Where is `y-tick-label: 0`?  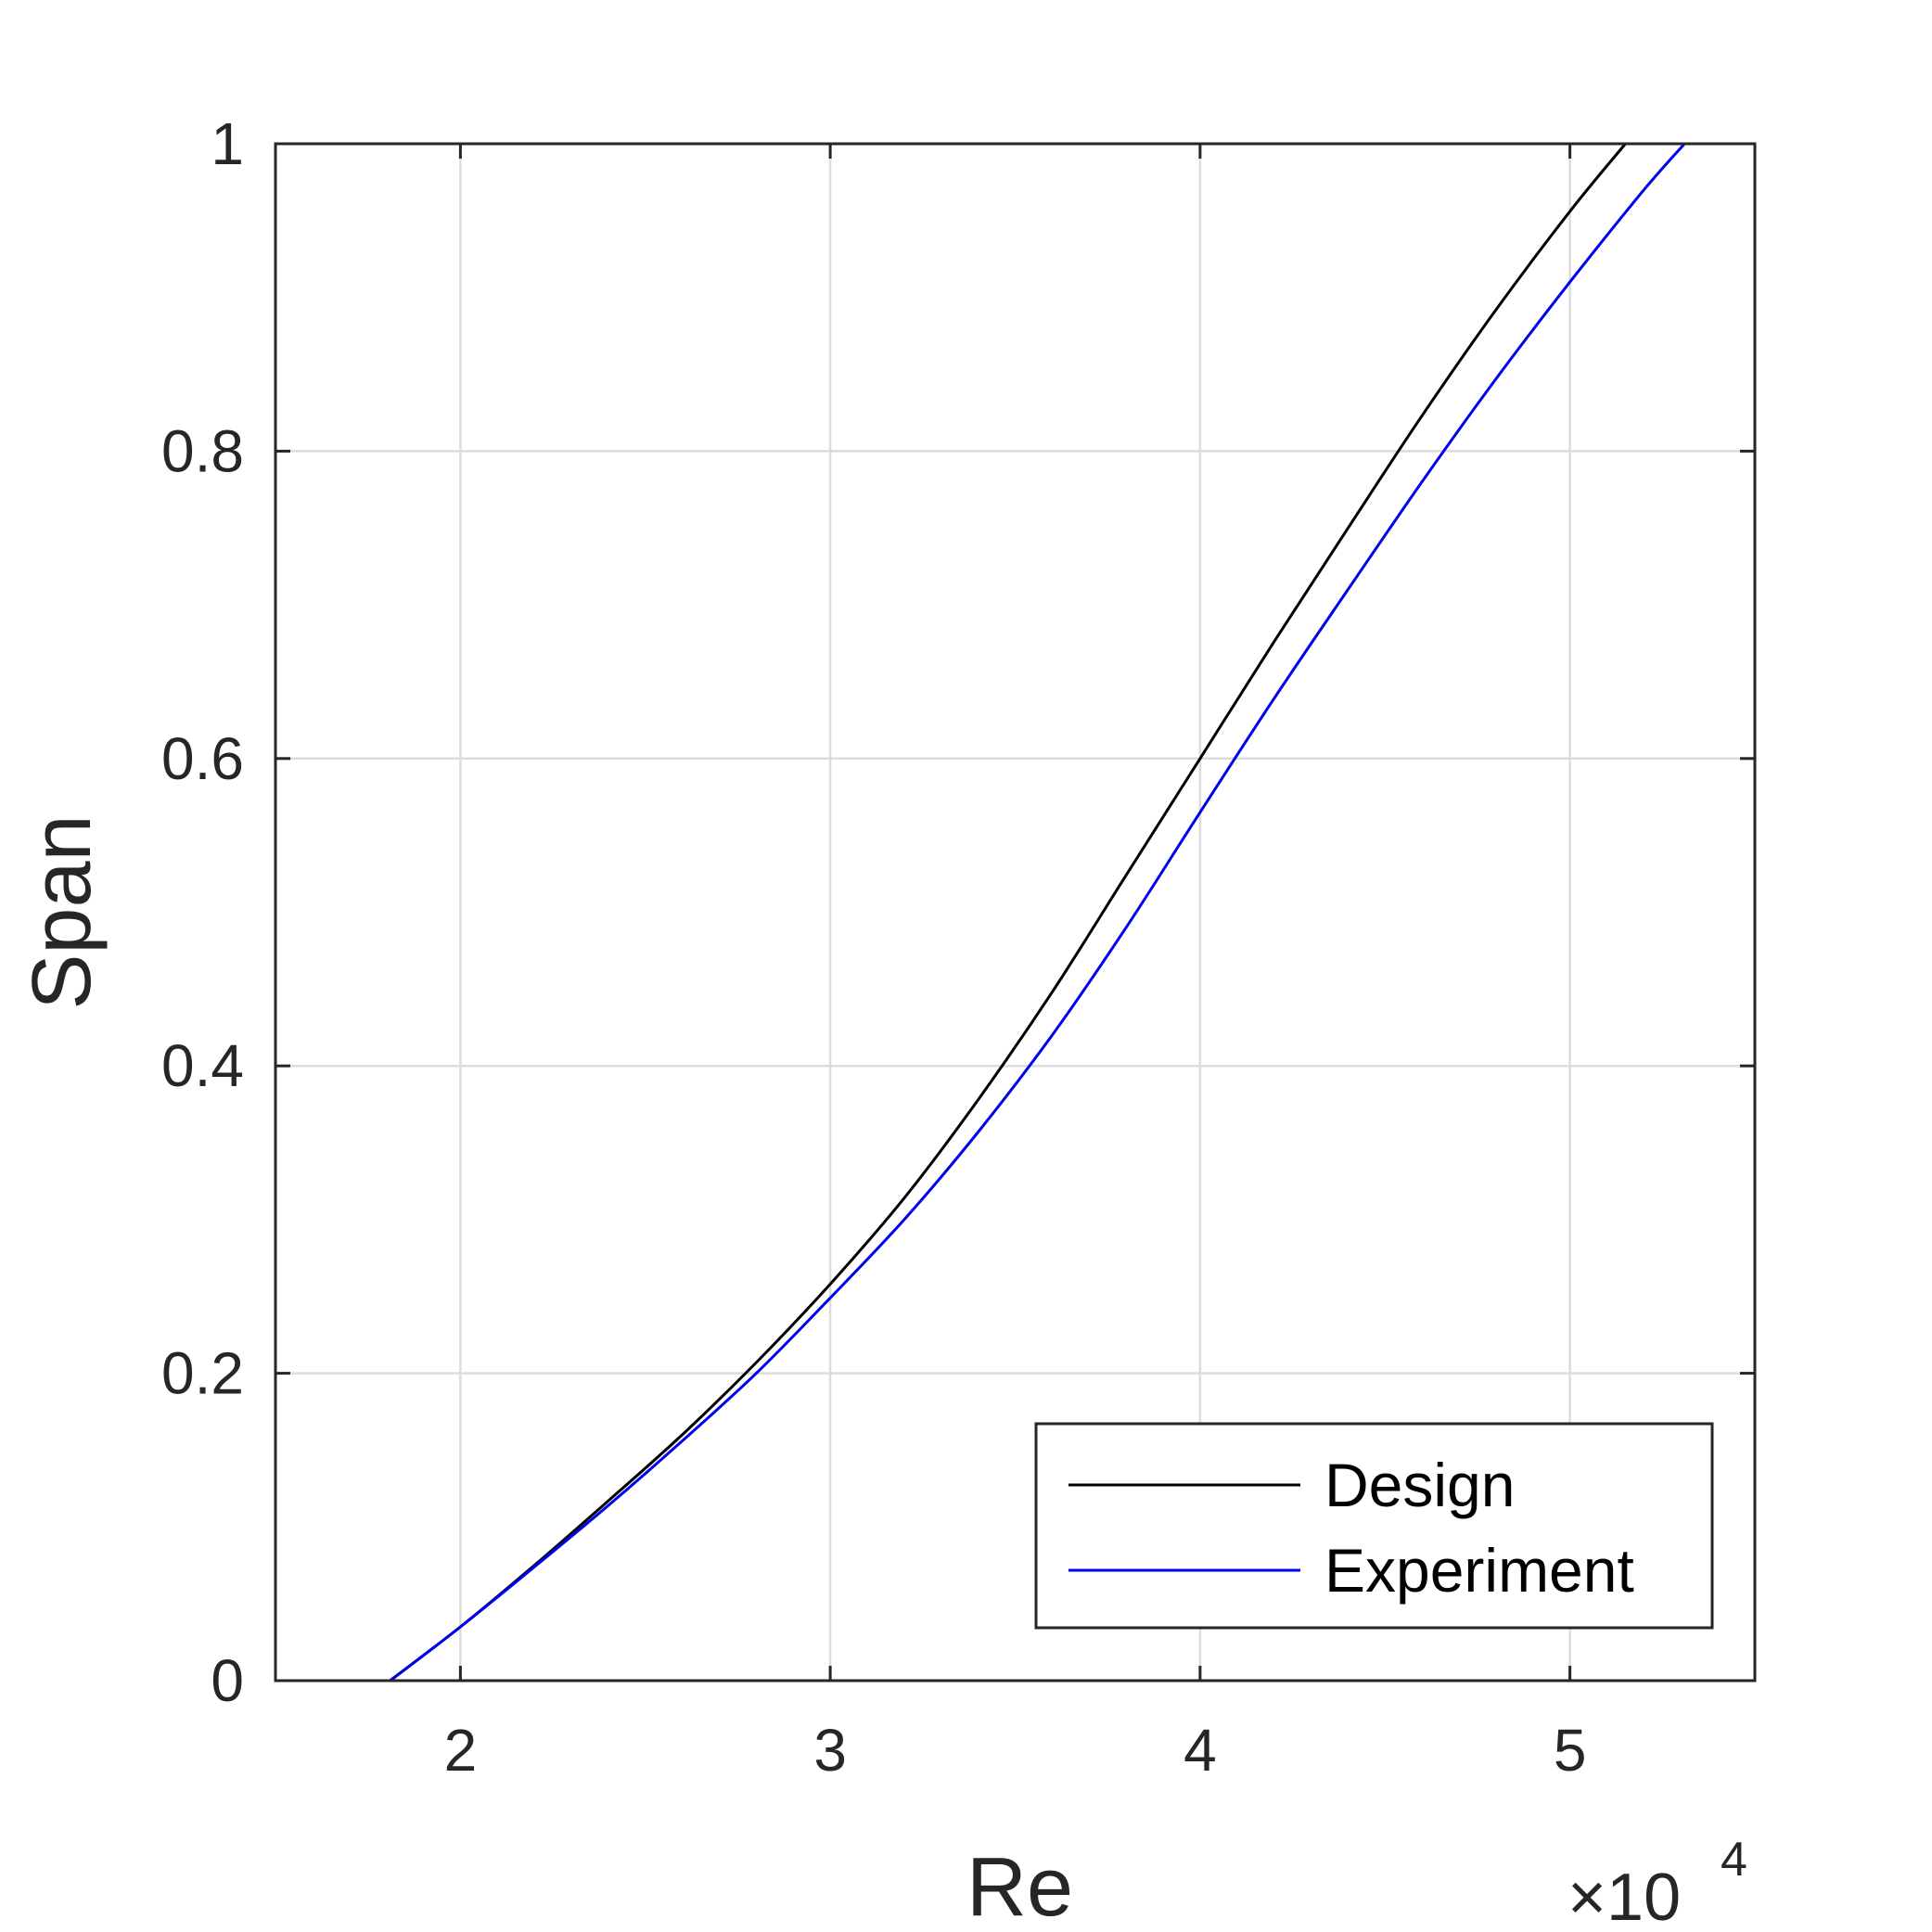 y-tick-label: 0 is located at coordinates (227, 1680).